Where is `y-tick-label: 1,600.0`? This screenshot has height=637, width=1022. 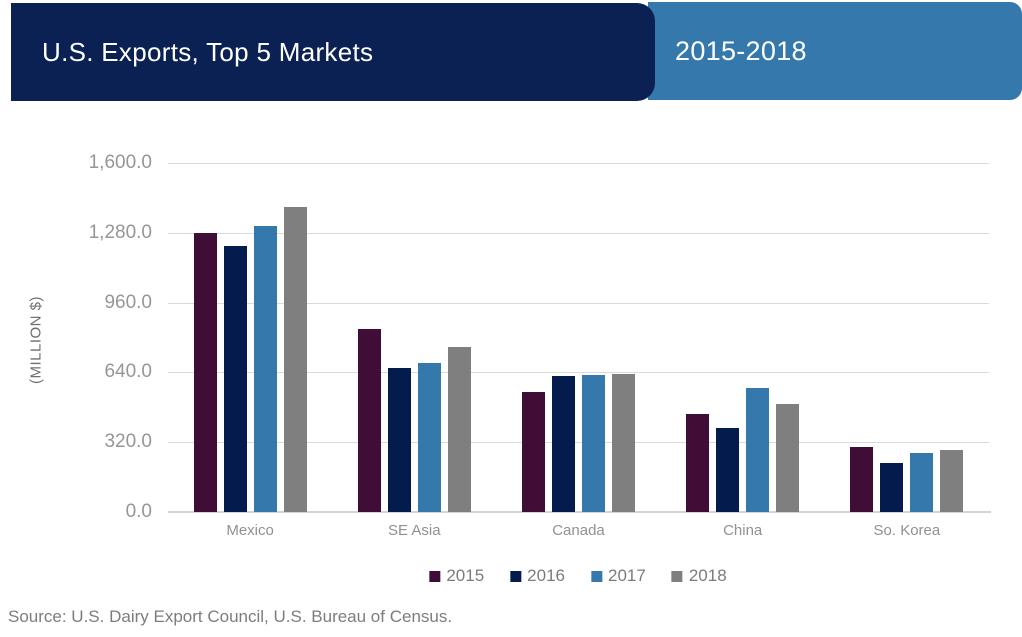 y-tick-label: 1,600.0 is located at coordinates (120, 162).